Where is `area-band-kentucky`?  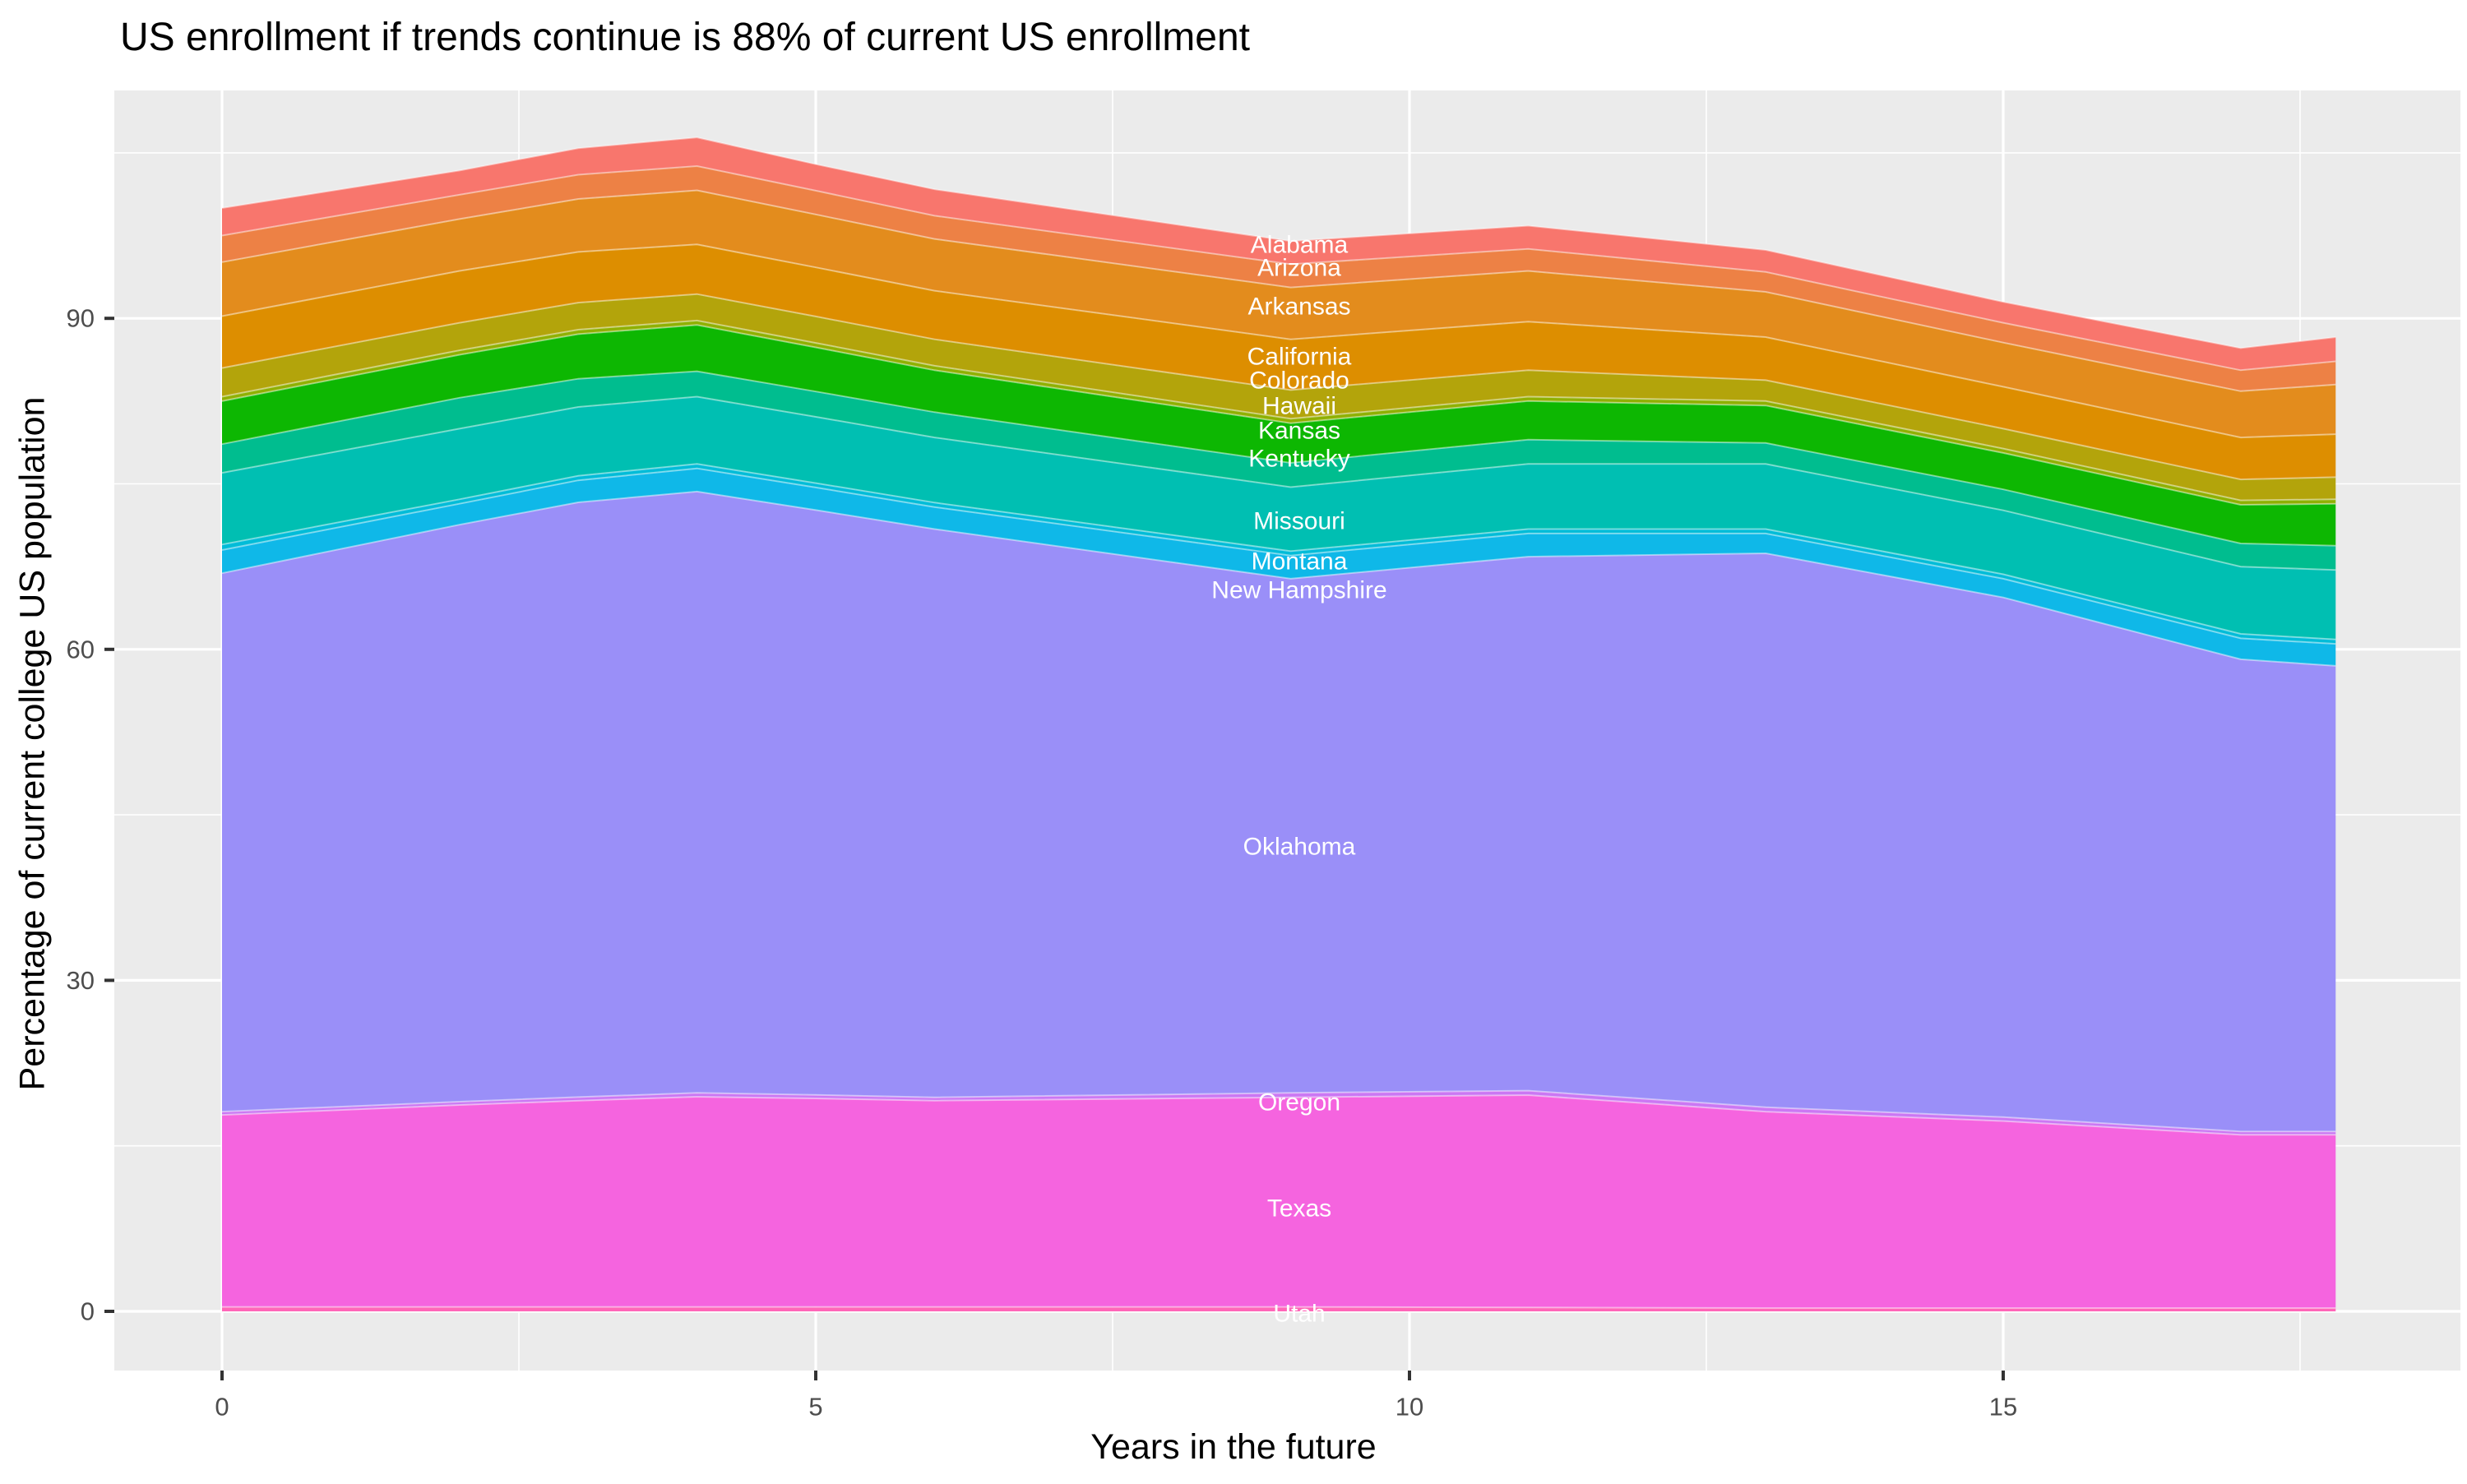
area-band-kentucky is located at coordinates (1279, 471).